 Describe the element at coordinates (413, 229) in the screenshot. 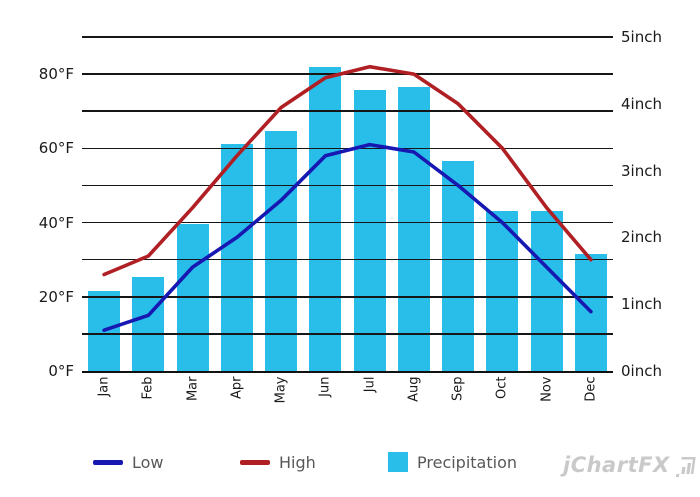

I see `precipitation-bar-Aug` at that location.